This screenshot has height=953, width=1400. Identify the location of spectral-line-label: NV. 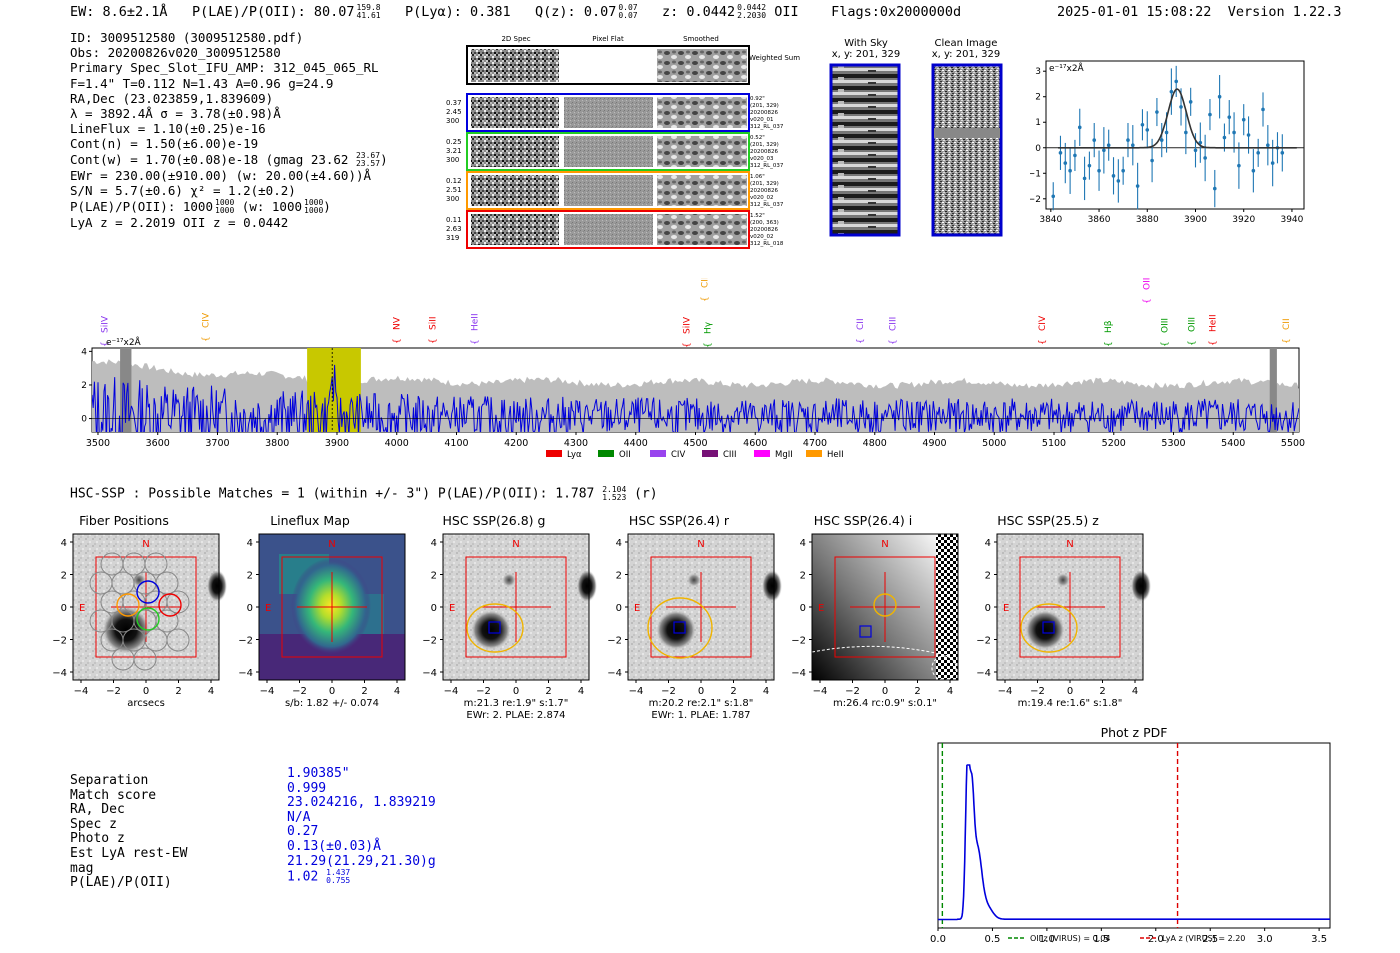
(398, 323).